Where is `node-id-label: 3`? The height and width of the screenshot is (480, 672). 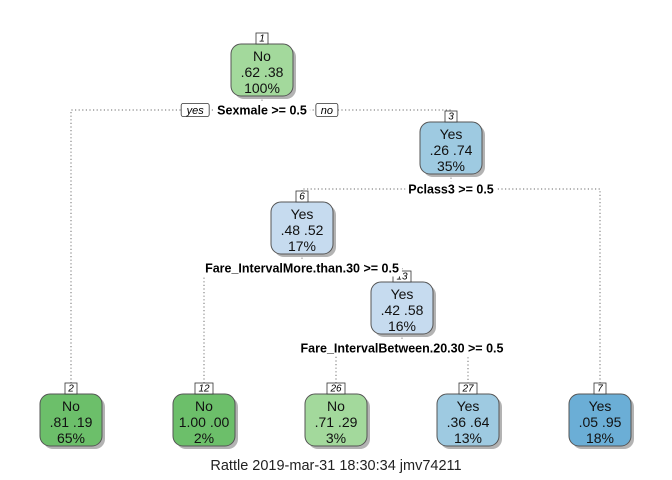
node-id-label: 3 is located at coordinates (451, 117).